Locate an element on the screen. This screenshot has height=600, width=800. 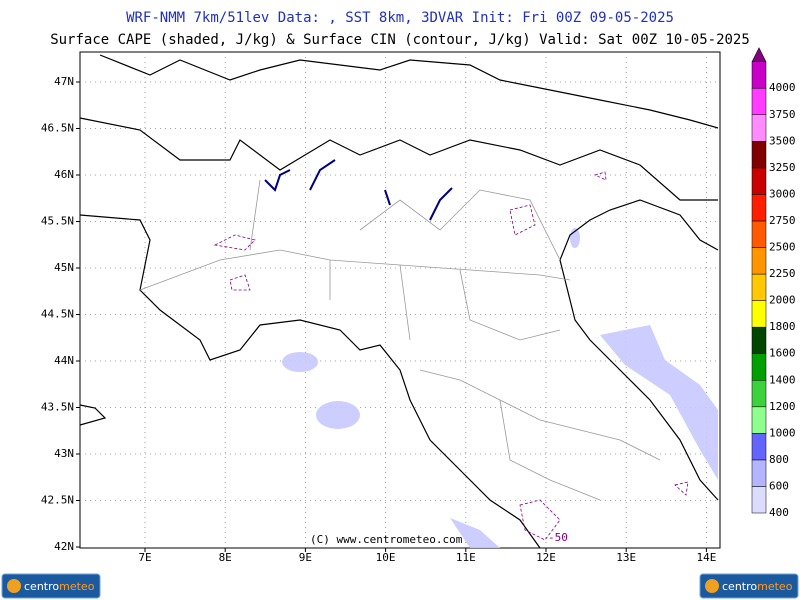
lat-label: 42.5N is located at coordinates (57, 500).